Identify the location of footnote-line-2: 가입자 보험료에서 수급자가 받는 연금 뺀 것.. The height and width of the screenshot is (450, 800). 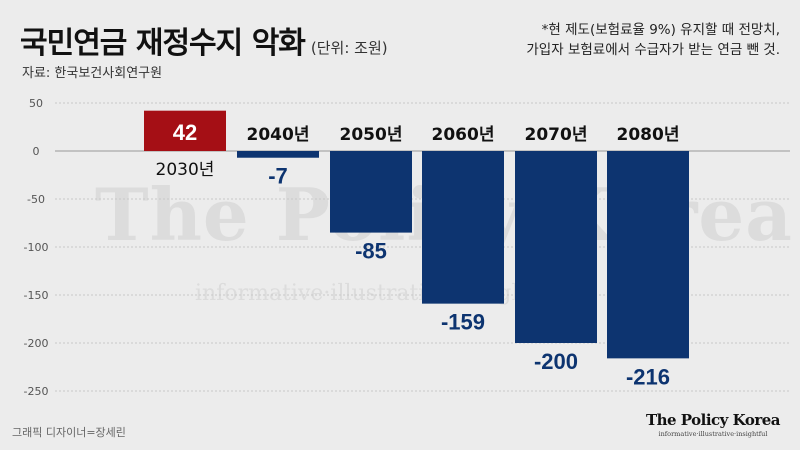
(653, 50).